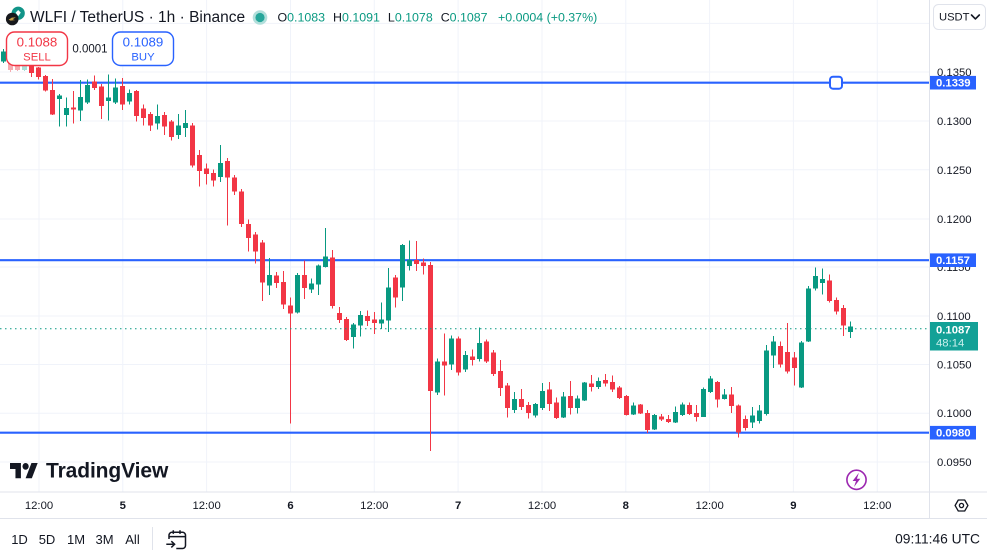  Describe the element at coordinates (37, 42) in the screenshot. I see `svg-text: 0.1088` at that location.